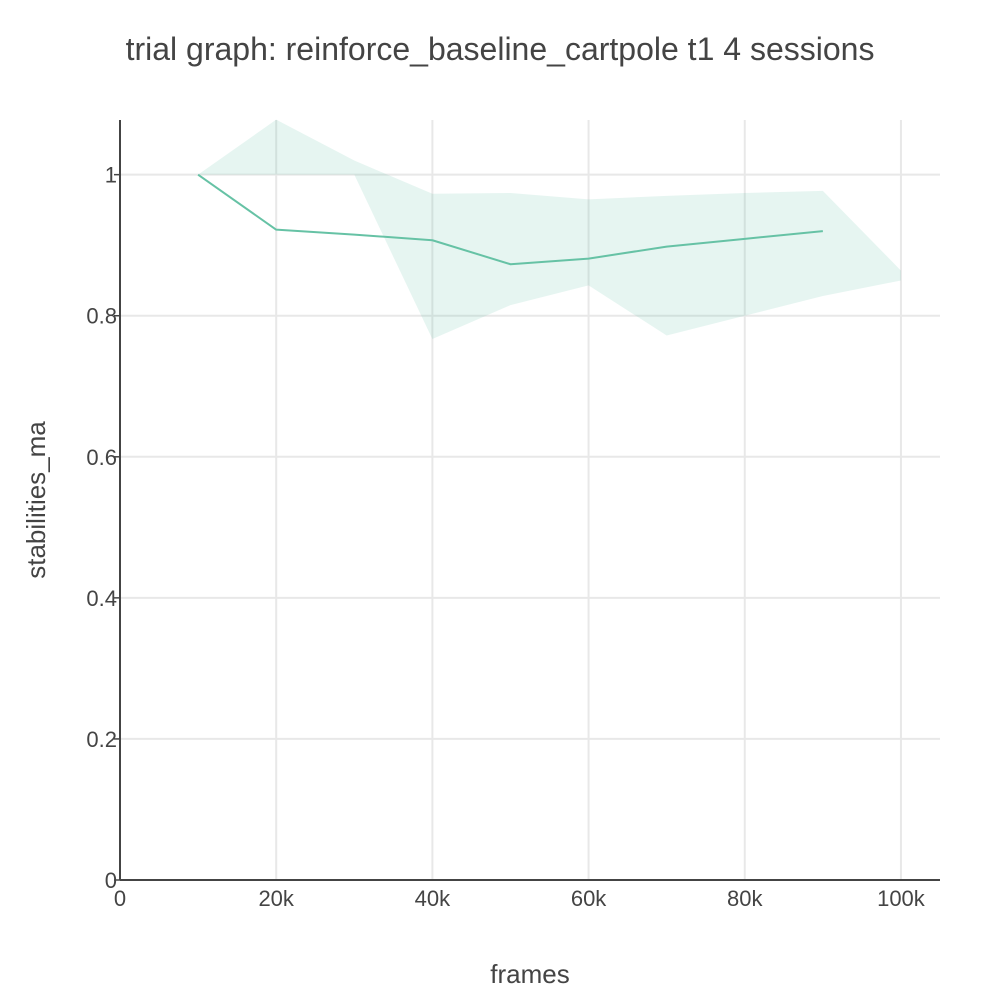 The height and width of the screenshot is (1000, 1000). I want to click on x-tick-label: 40k, so click(433, 898).